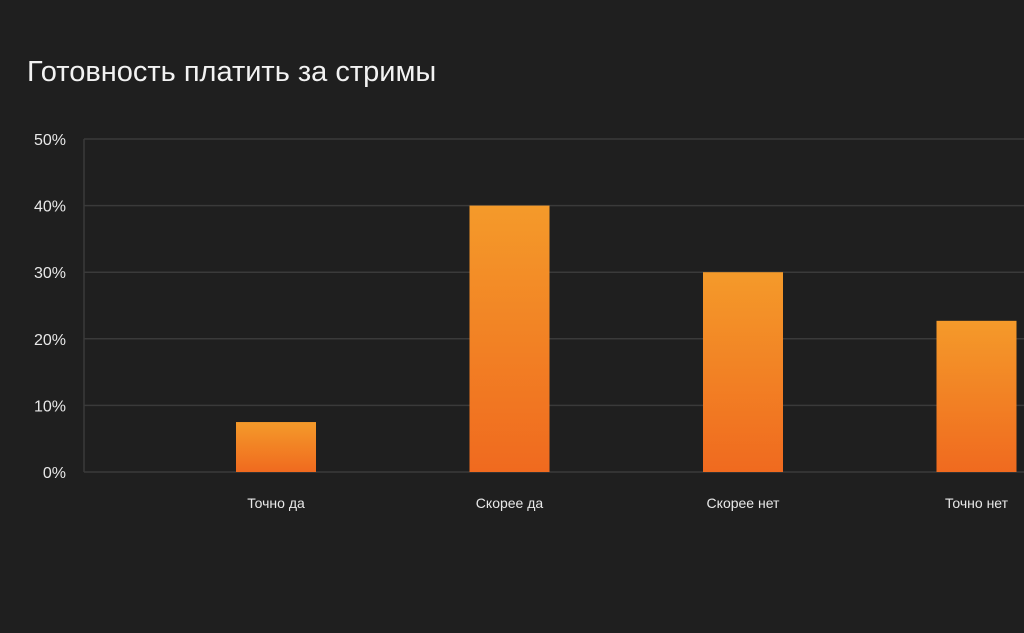  I want to click on y-tick-label: 20%, so click(50, 340).